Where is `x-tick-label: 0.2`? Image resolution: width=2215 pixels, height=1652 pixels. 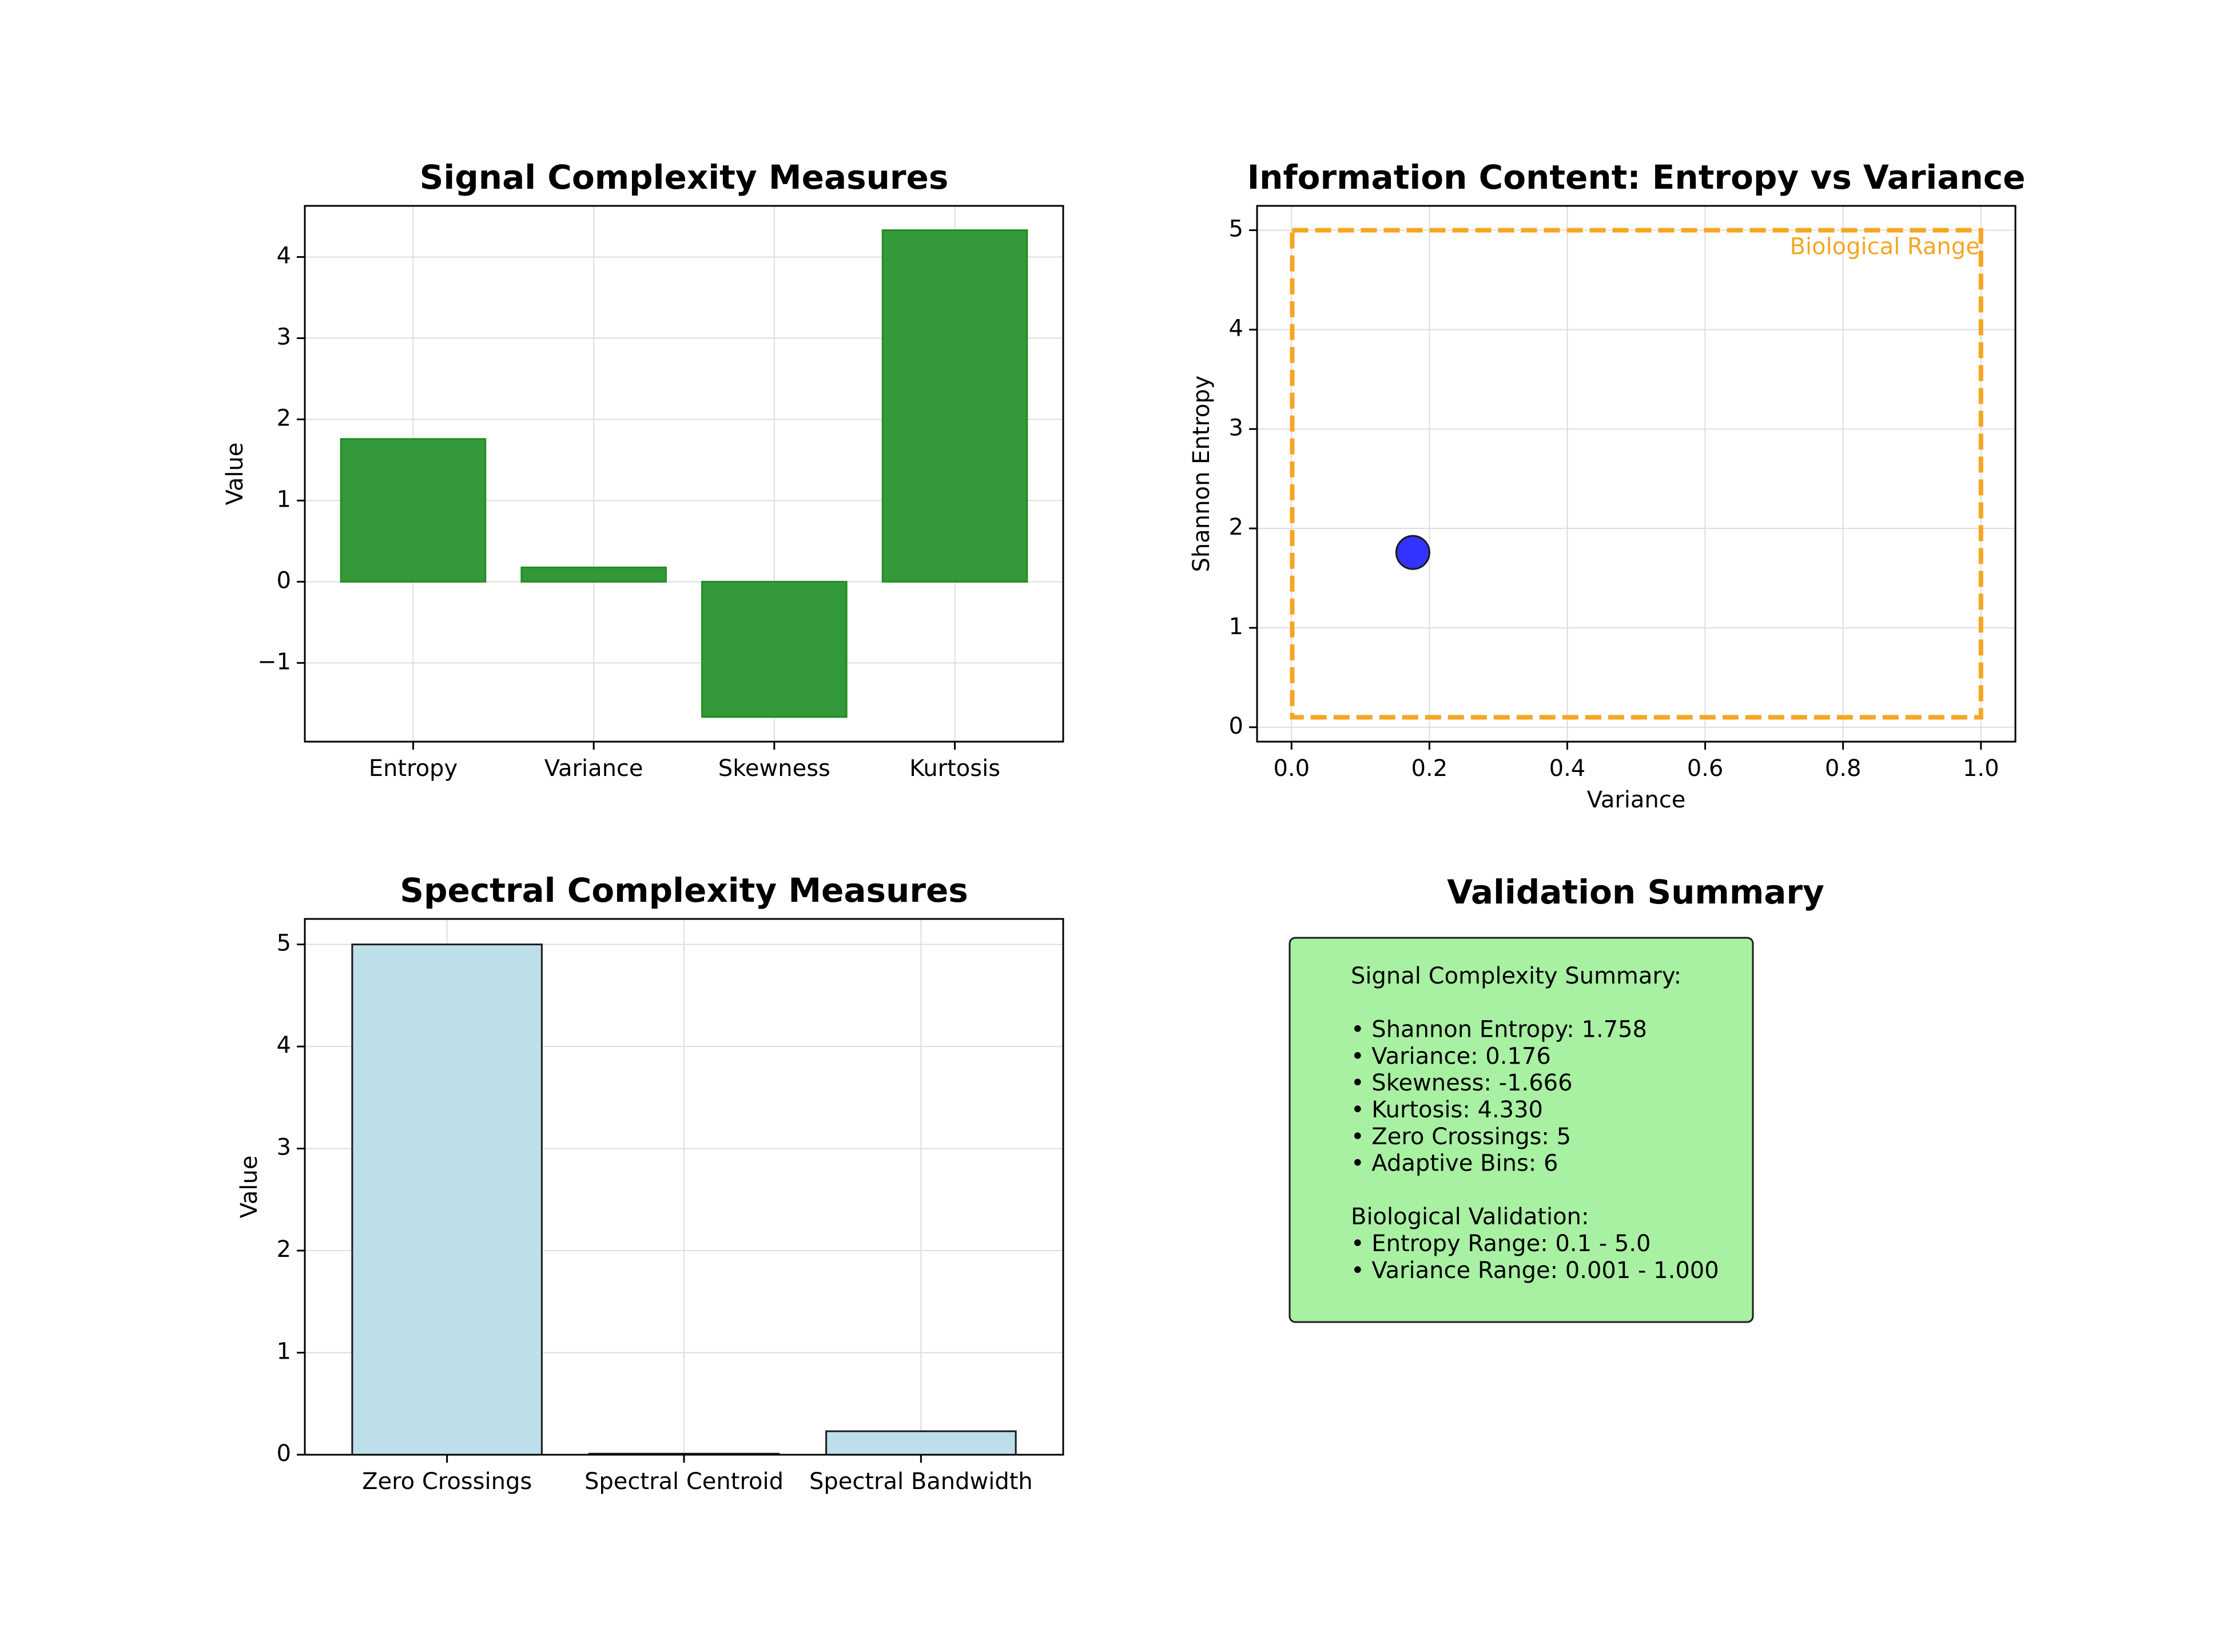 x-tick-label: 0.2 is located at coordinates (1429, 769).